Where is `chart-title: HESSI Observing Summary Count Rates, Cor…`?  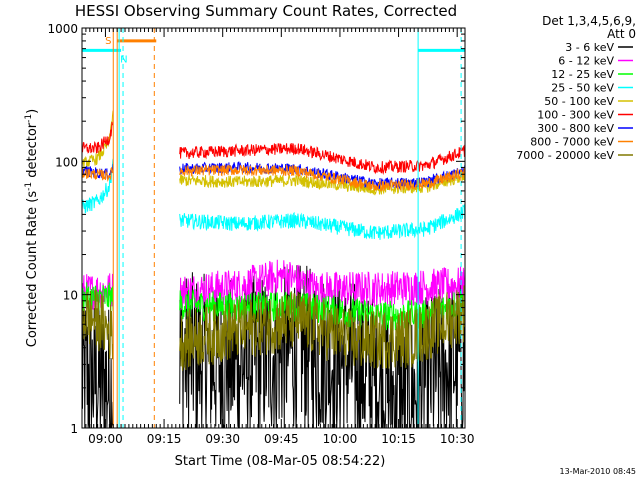 chart-title: HESSI Observing Summary Count Rates, Cor… is located at coordinates (266, 11).